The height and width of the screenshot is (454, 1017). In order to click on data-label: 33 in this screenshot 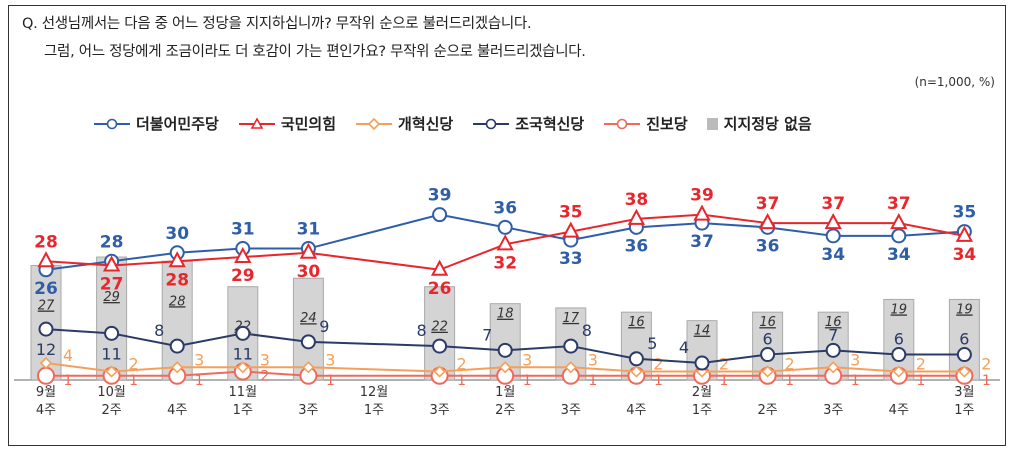, I will do `click(571, 259)`.